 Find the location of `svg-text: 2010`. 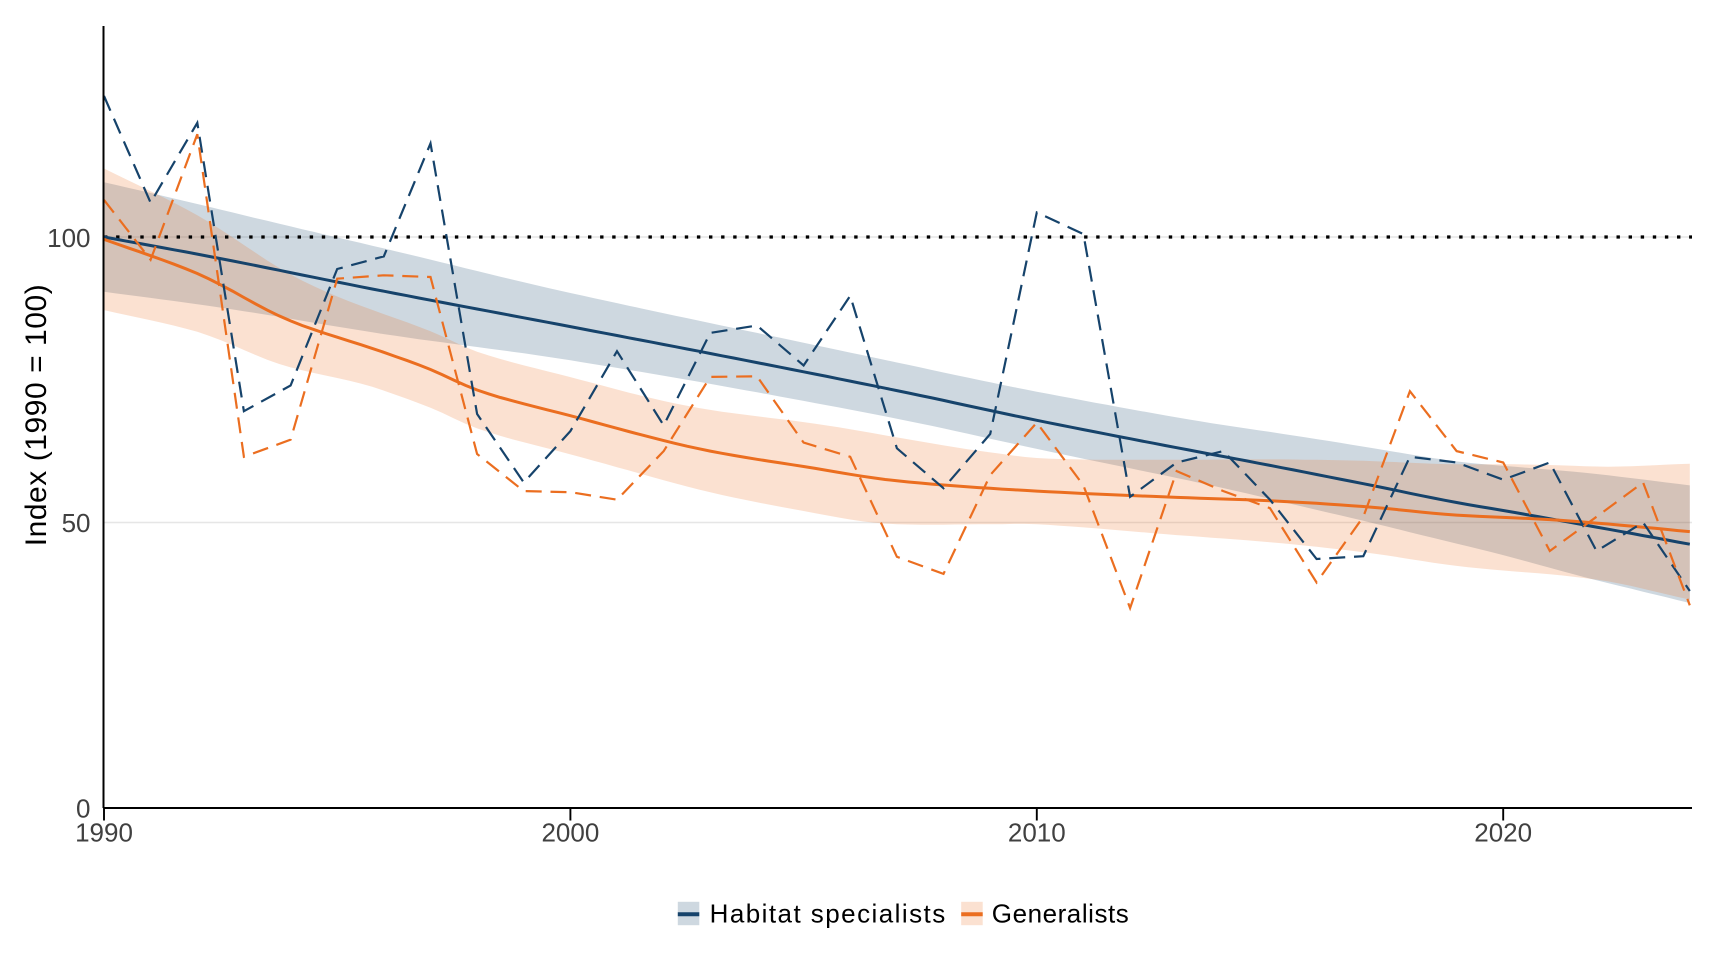

svg-text: 2010 is located at coordinates (1037, 832).